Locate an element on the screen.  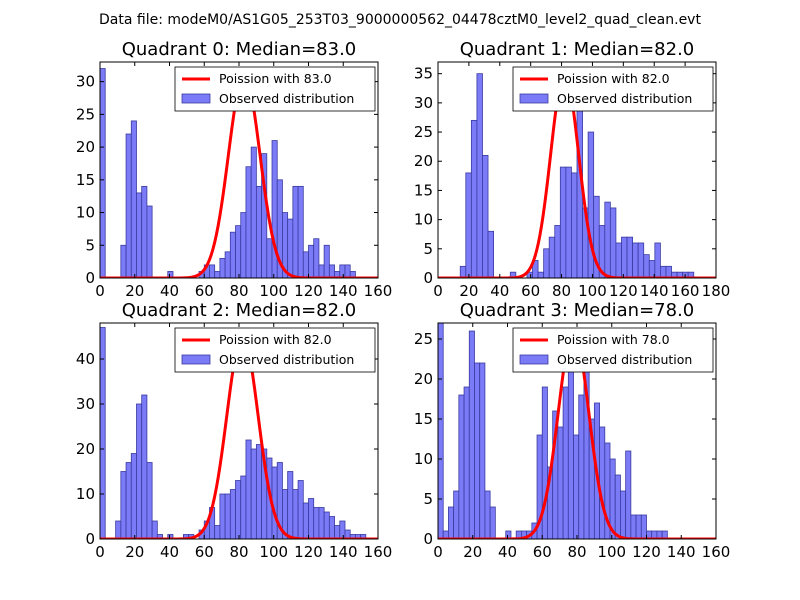
q3-ytick-label: 10 is located at coordinates (423, 459).